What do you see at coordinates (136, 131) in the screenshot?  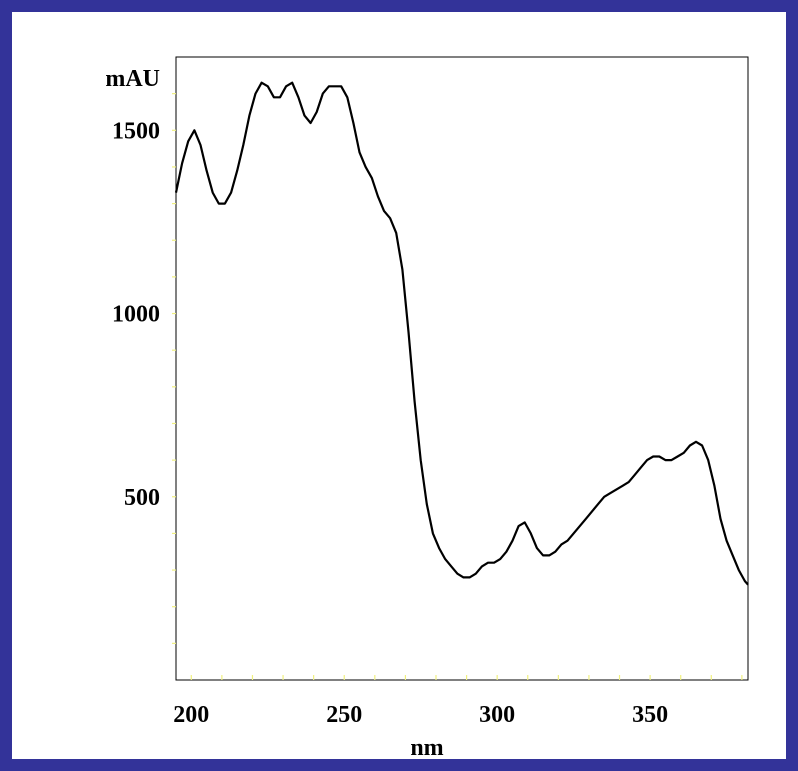 I see `y-tick-label: 1500` at bounding box center [136, 131].